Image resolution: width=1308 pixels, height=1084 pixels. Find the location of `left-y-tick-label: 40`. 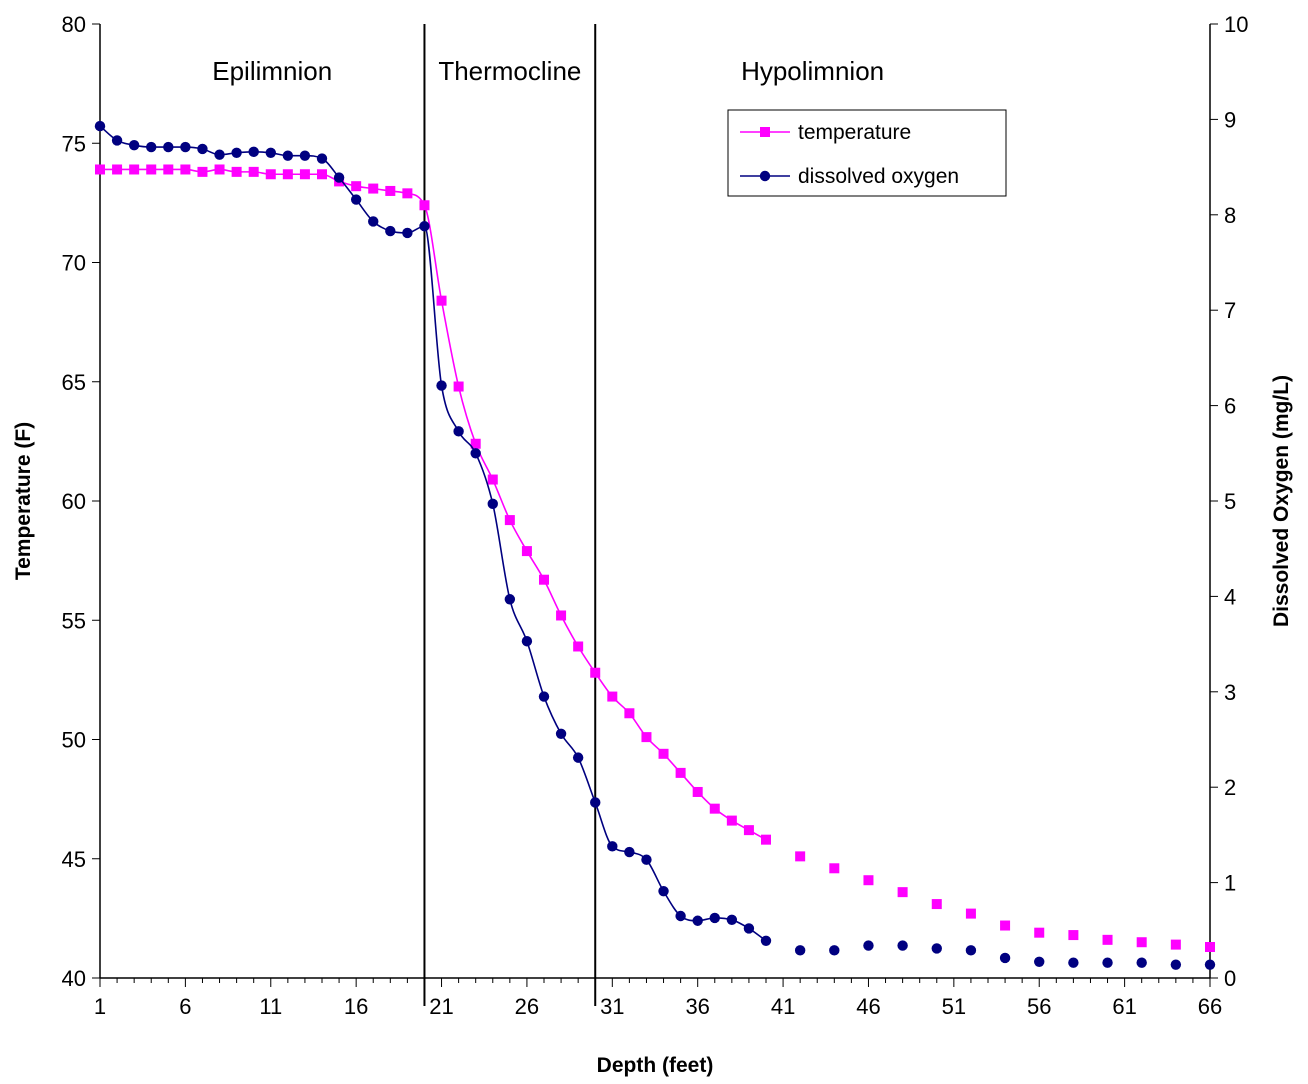

left-y-tick-label: 40 is located at coordinates (74, 978).